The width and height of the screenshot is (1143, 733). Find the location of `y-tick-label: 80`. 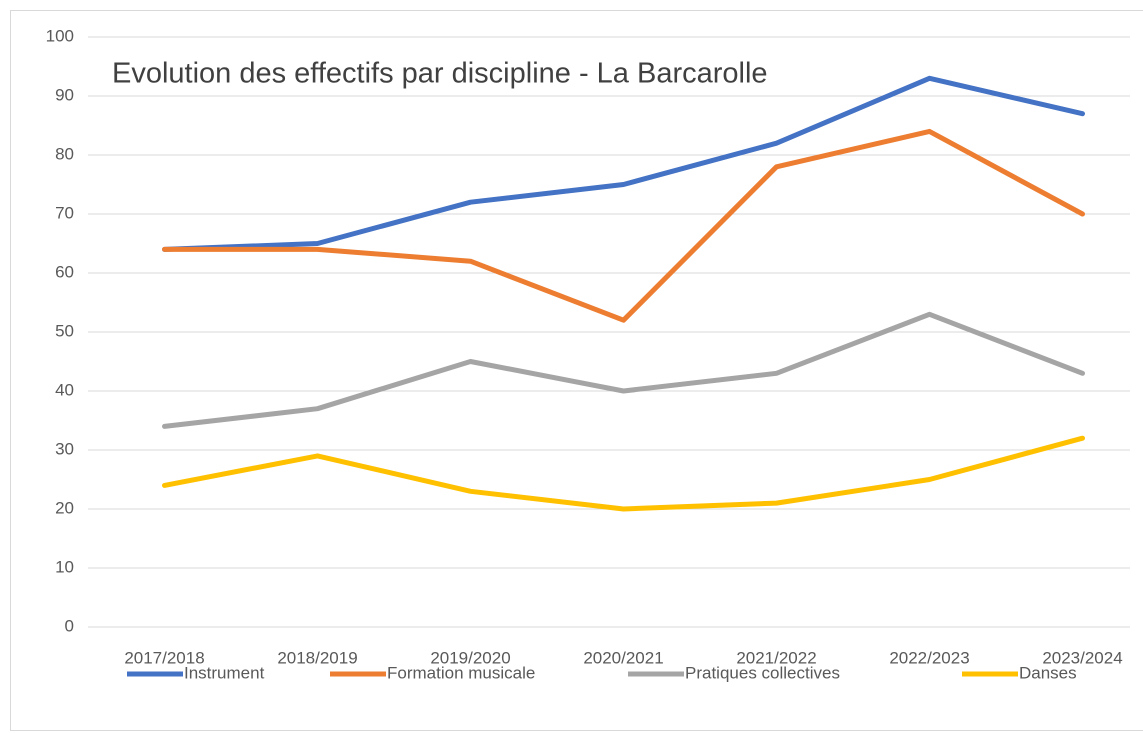

y-tick-label: 80 is located at coordinates (64, 153).